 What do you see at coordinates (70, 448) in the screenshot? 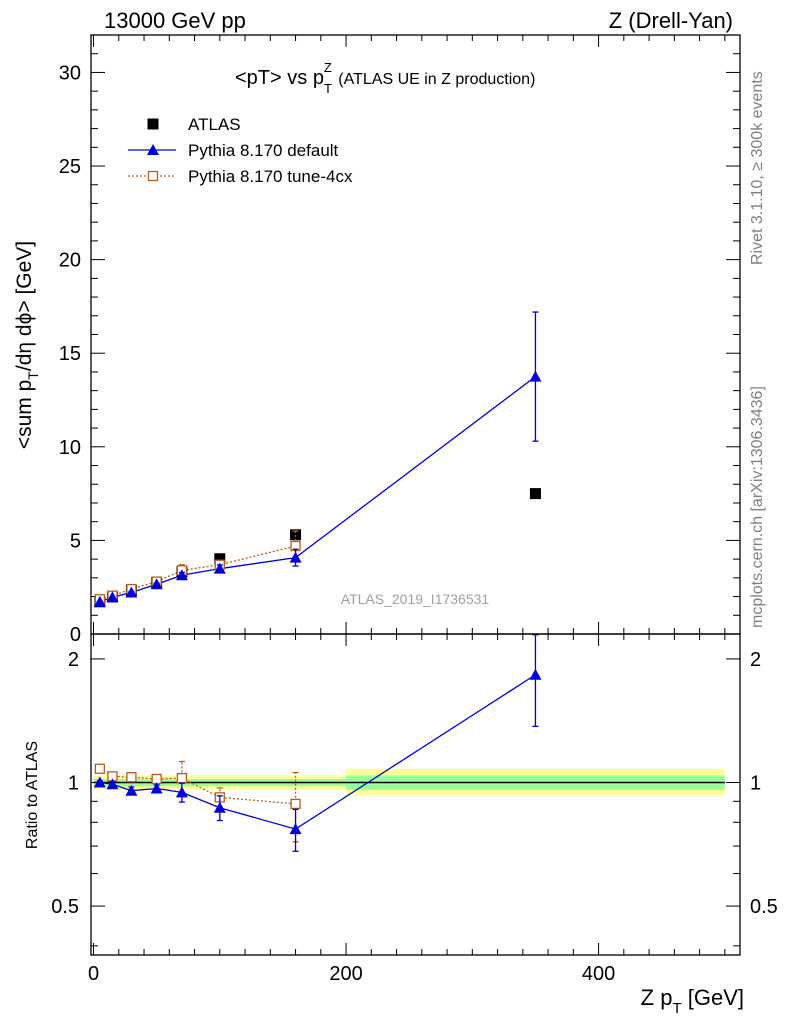
I see `y-tick-label: 10` at bounding box center [70, 448].